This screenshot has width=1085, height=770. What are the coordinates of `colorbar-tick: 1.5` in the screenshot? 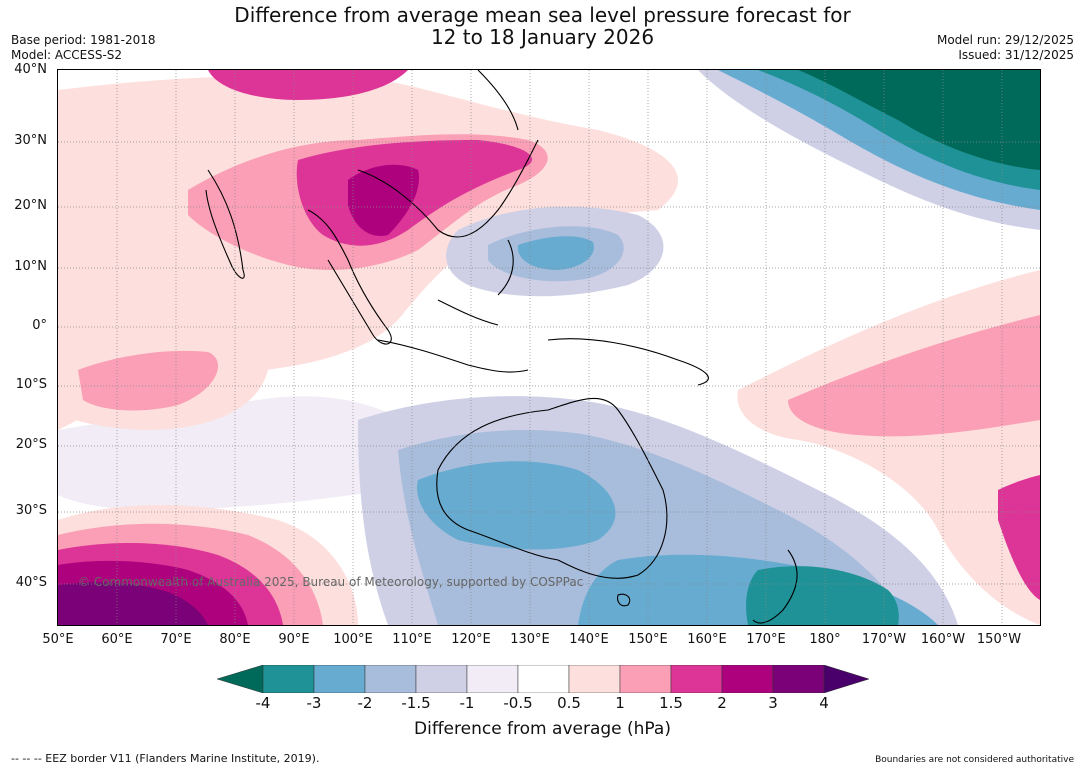 It's located at (671, 703).